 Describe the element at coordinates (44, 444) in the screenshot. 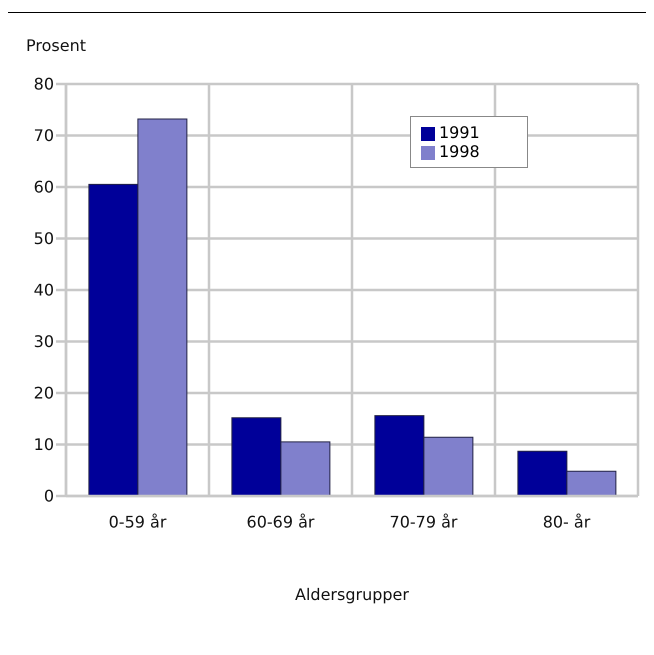

I see `y-tick-label: 10` at that location.